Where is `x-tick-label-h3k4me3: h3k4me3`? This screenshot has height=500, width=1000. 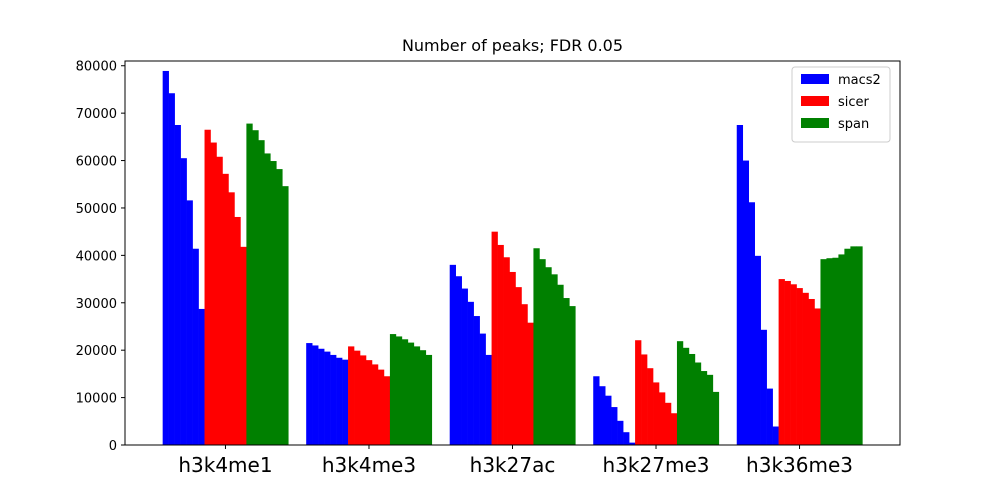 x-tick-label-h3k4me3: h3k4me3 is located at coordinates (369, 465).